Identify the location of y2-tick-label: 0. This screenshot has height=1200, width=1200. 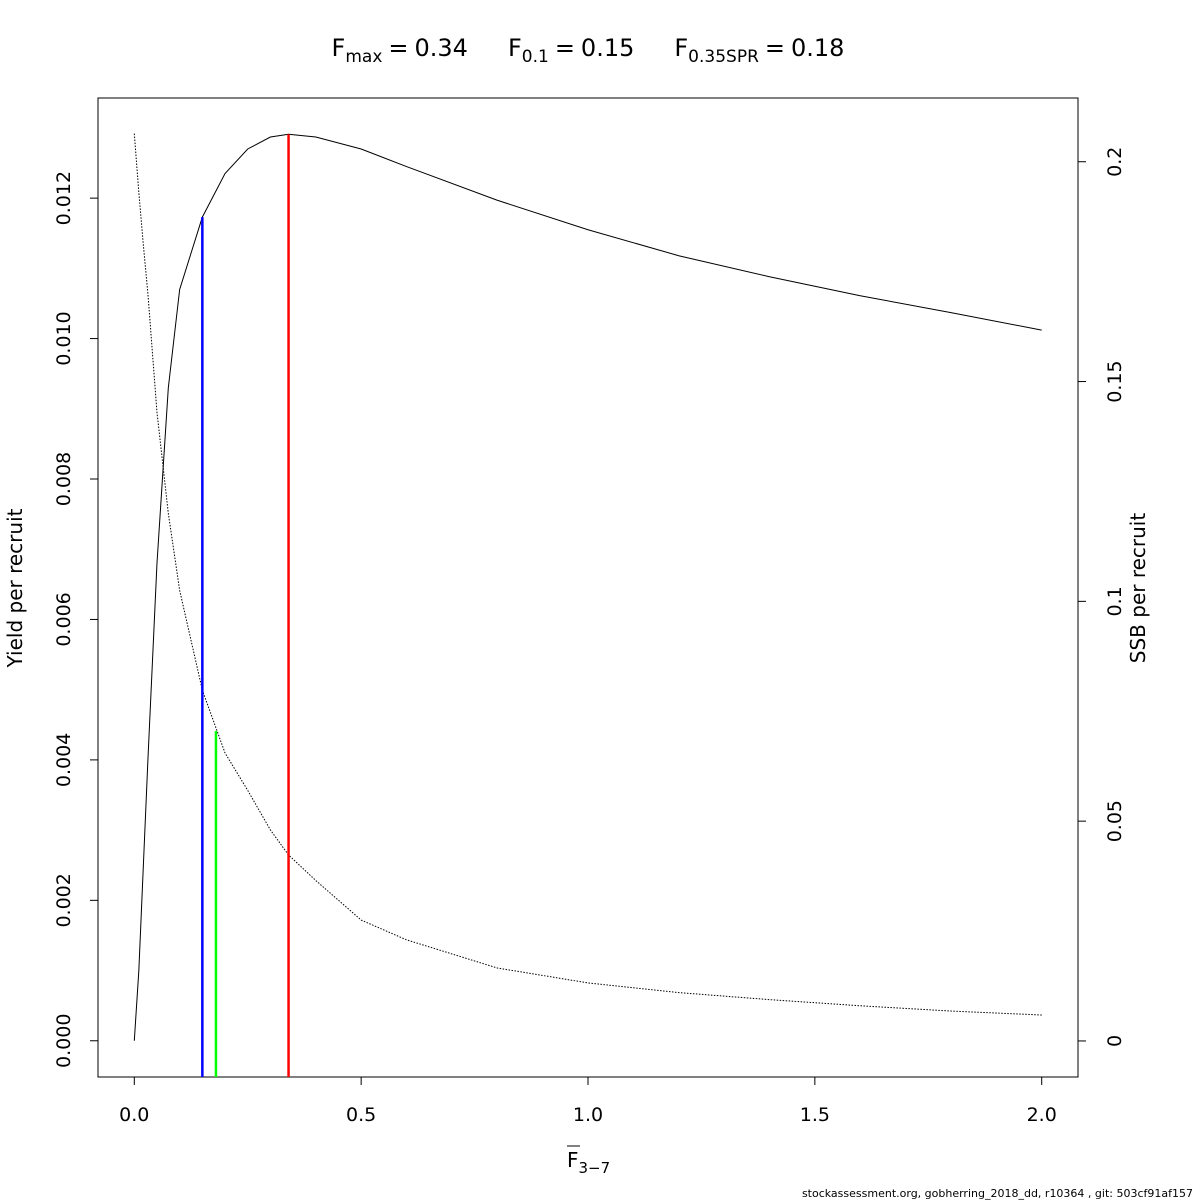
(1115, 1041).